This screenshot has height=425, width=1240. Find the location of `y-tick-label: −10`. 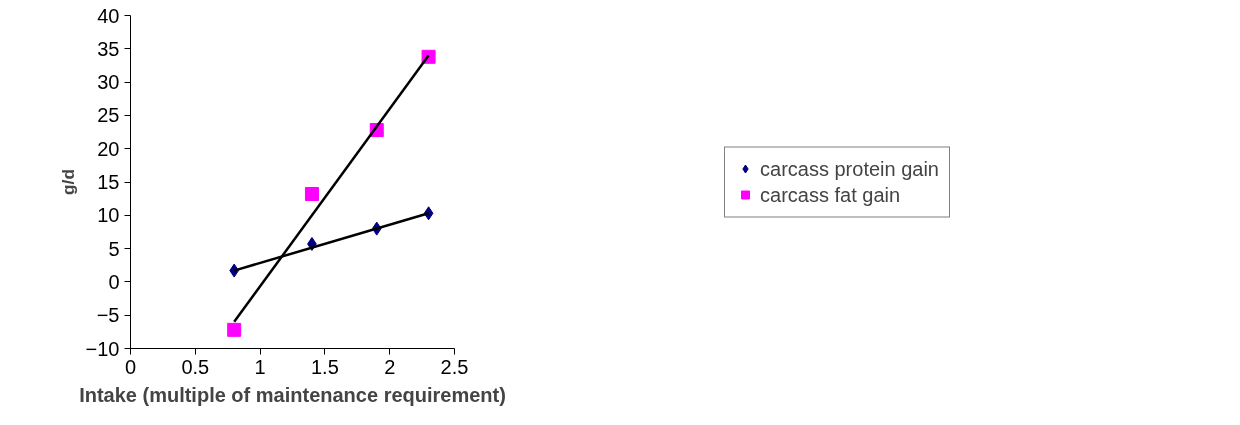

y-tick-label: −10 is located at coordinates (102, 348).